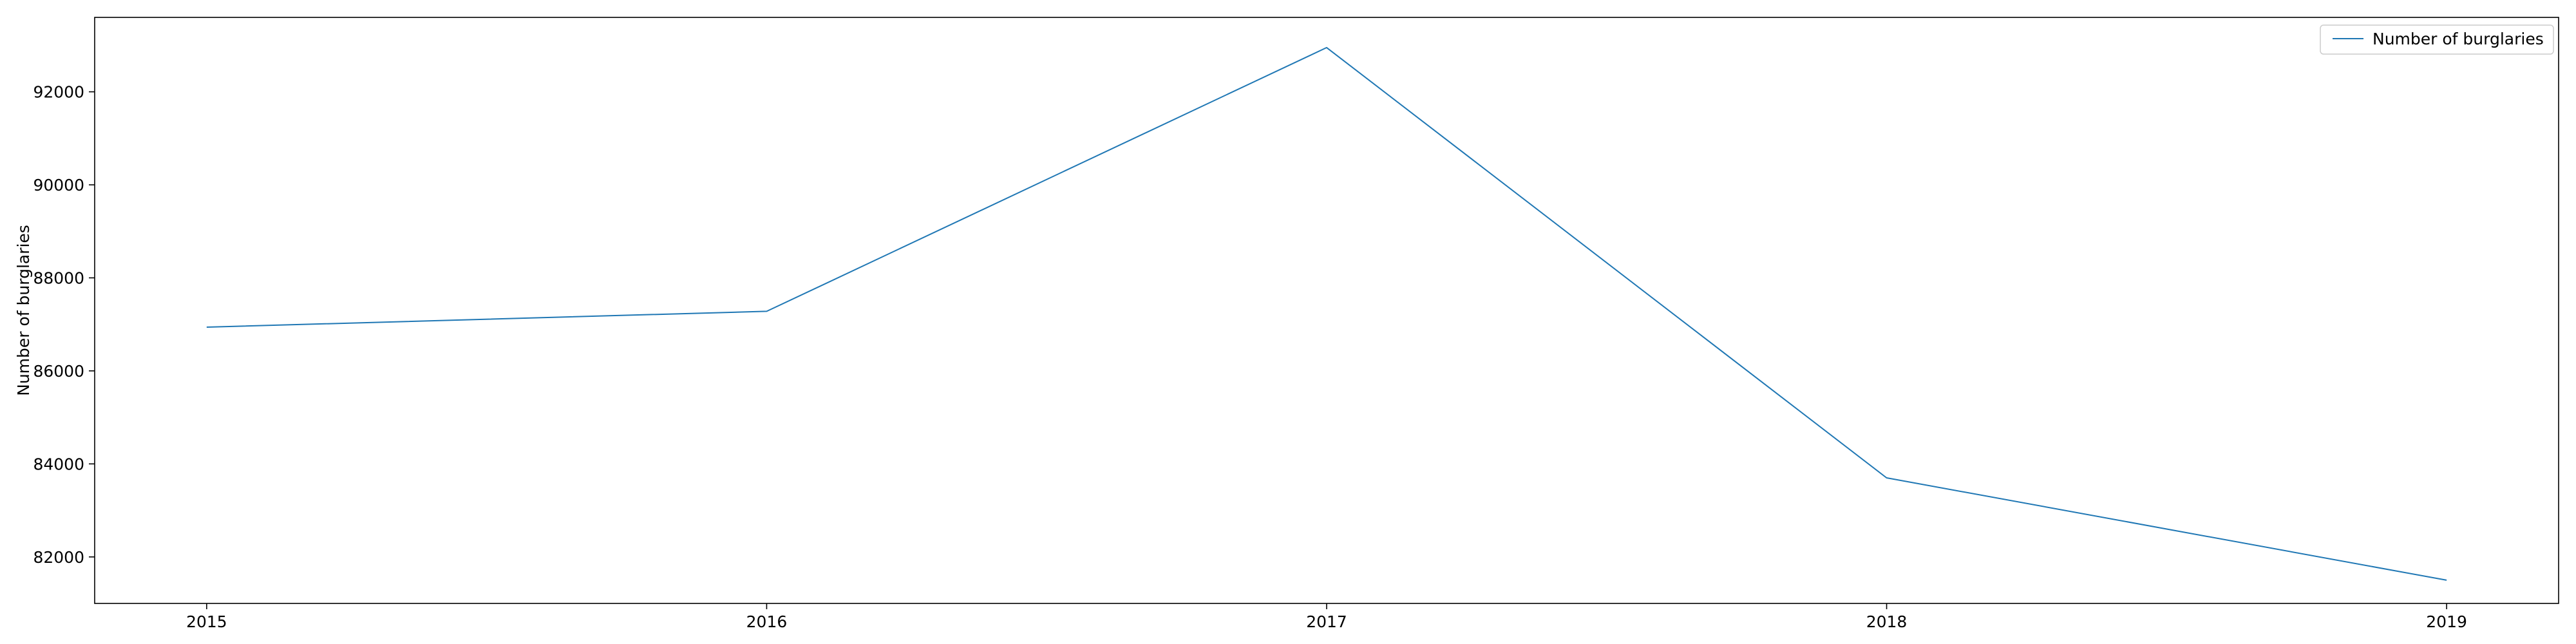 Image resolution: width=2576 pixels, height=644 pixels. Describe the element at coordinates (64, 325) in the screenshot. I see `y-axis: 82000 84000 86000 88000 90000 92000` at that location.